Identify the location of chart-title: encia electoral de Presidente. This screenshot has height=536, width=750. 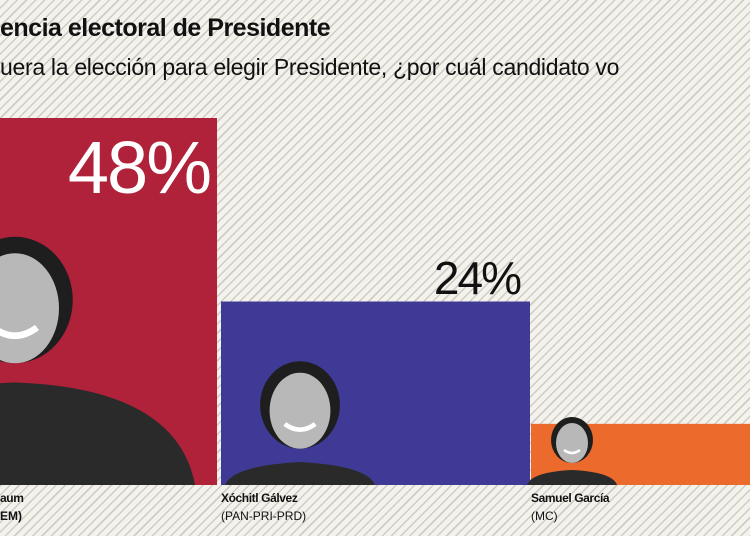
(165, 28).